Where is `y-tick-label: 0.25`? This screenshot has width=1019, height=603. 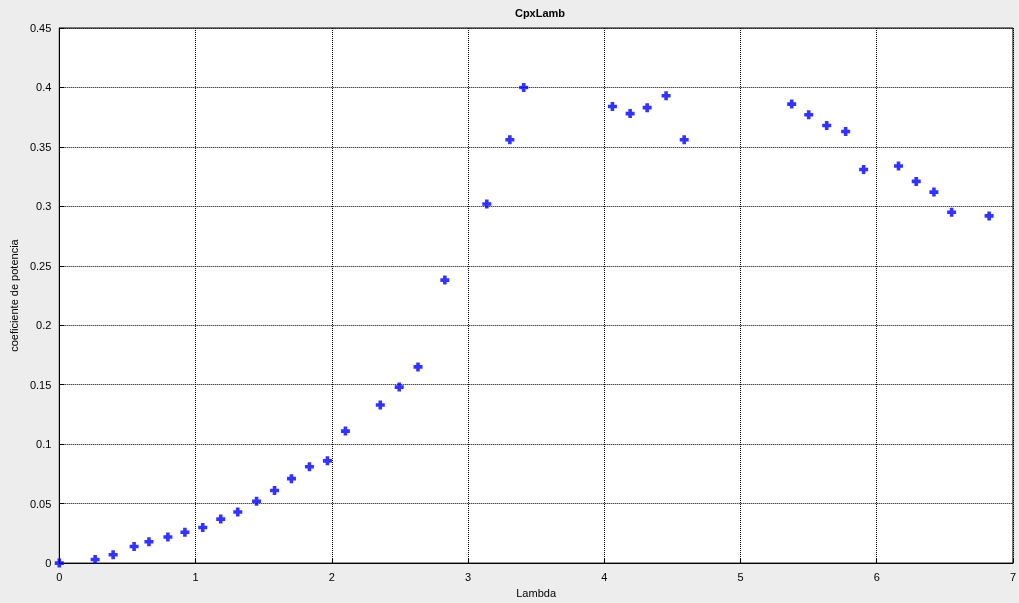 y-tick-label: 0.25 is located at coordinates (40, 265).